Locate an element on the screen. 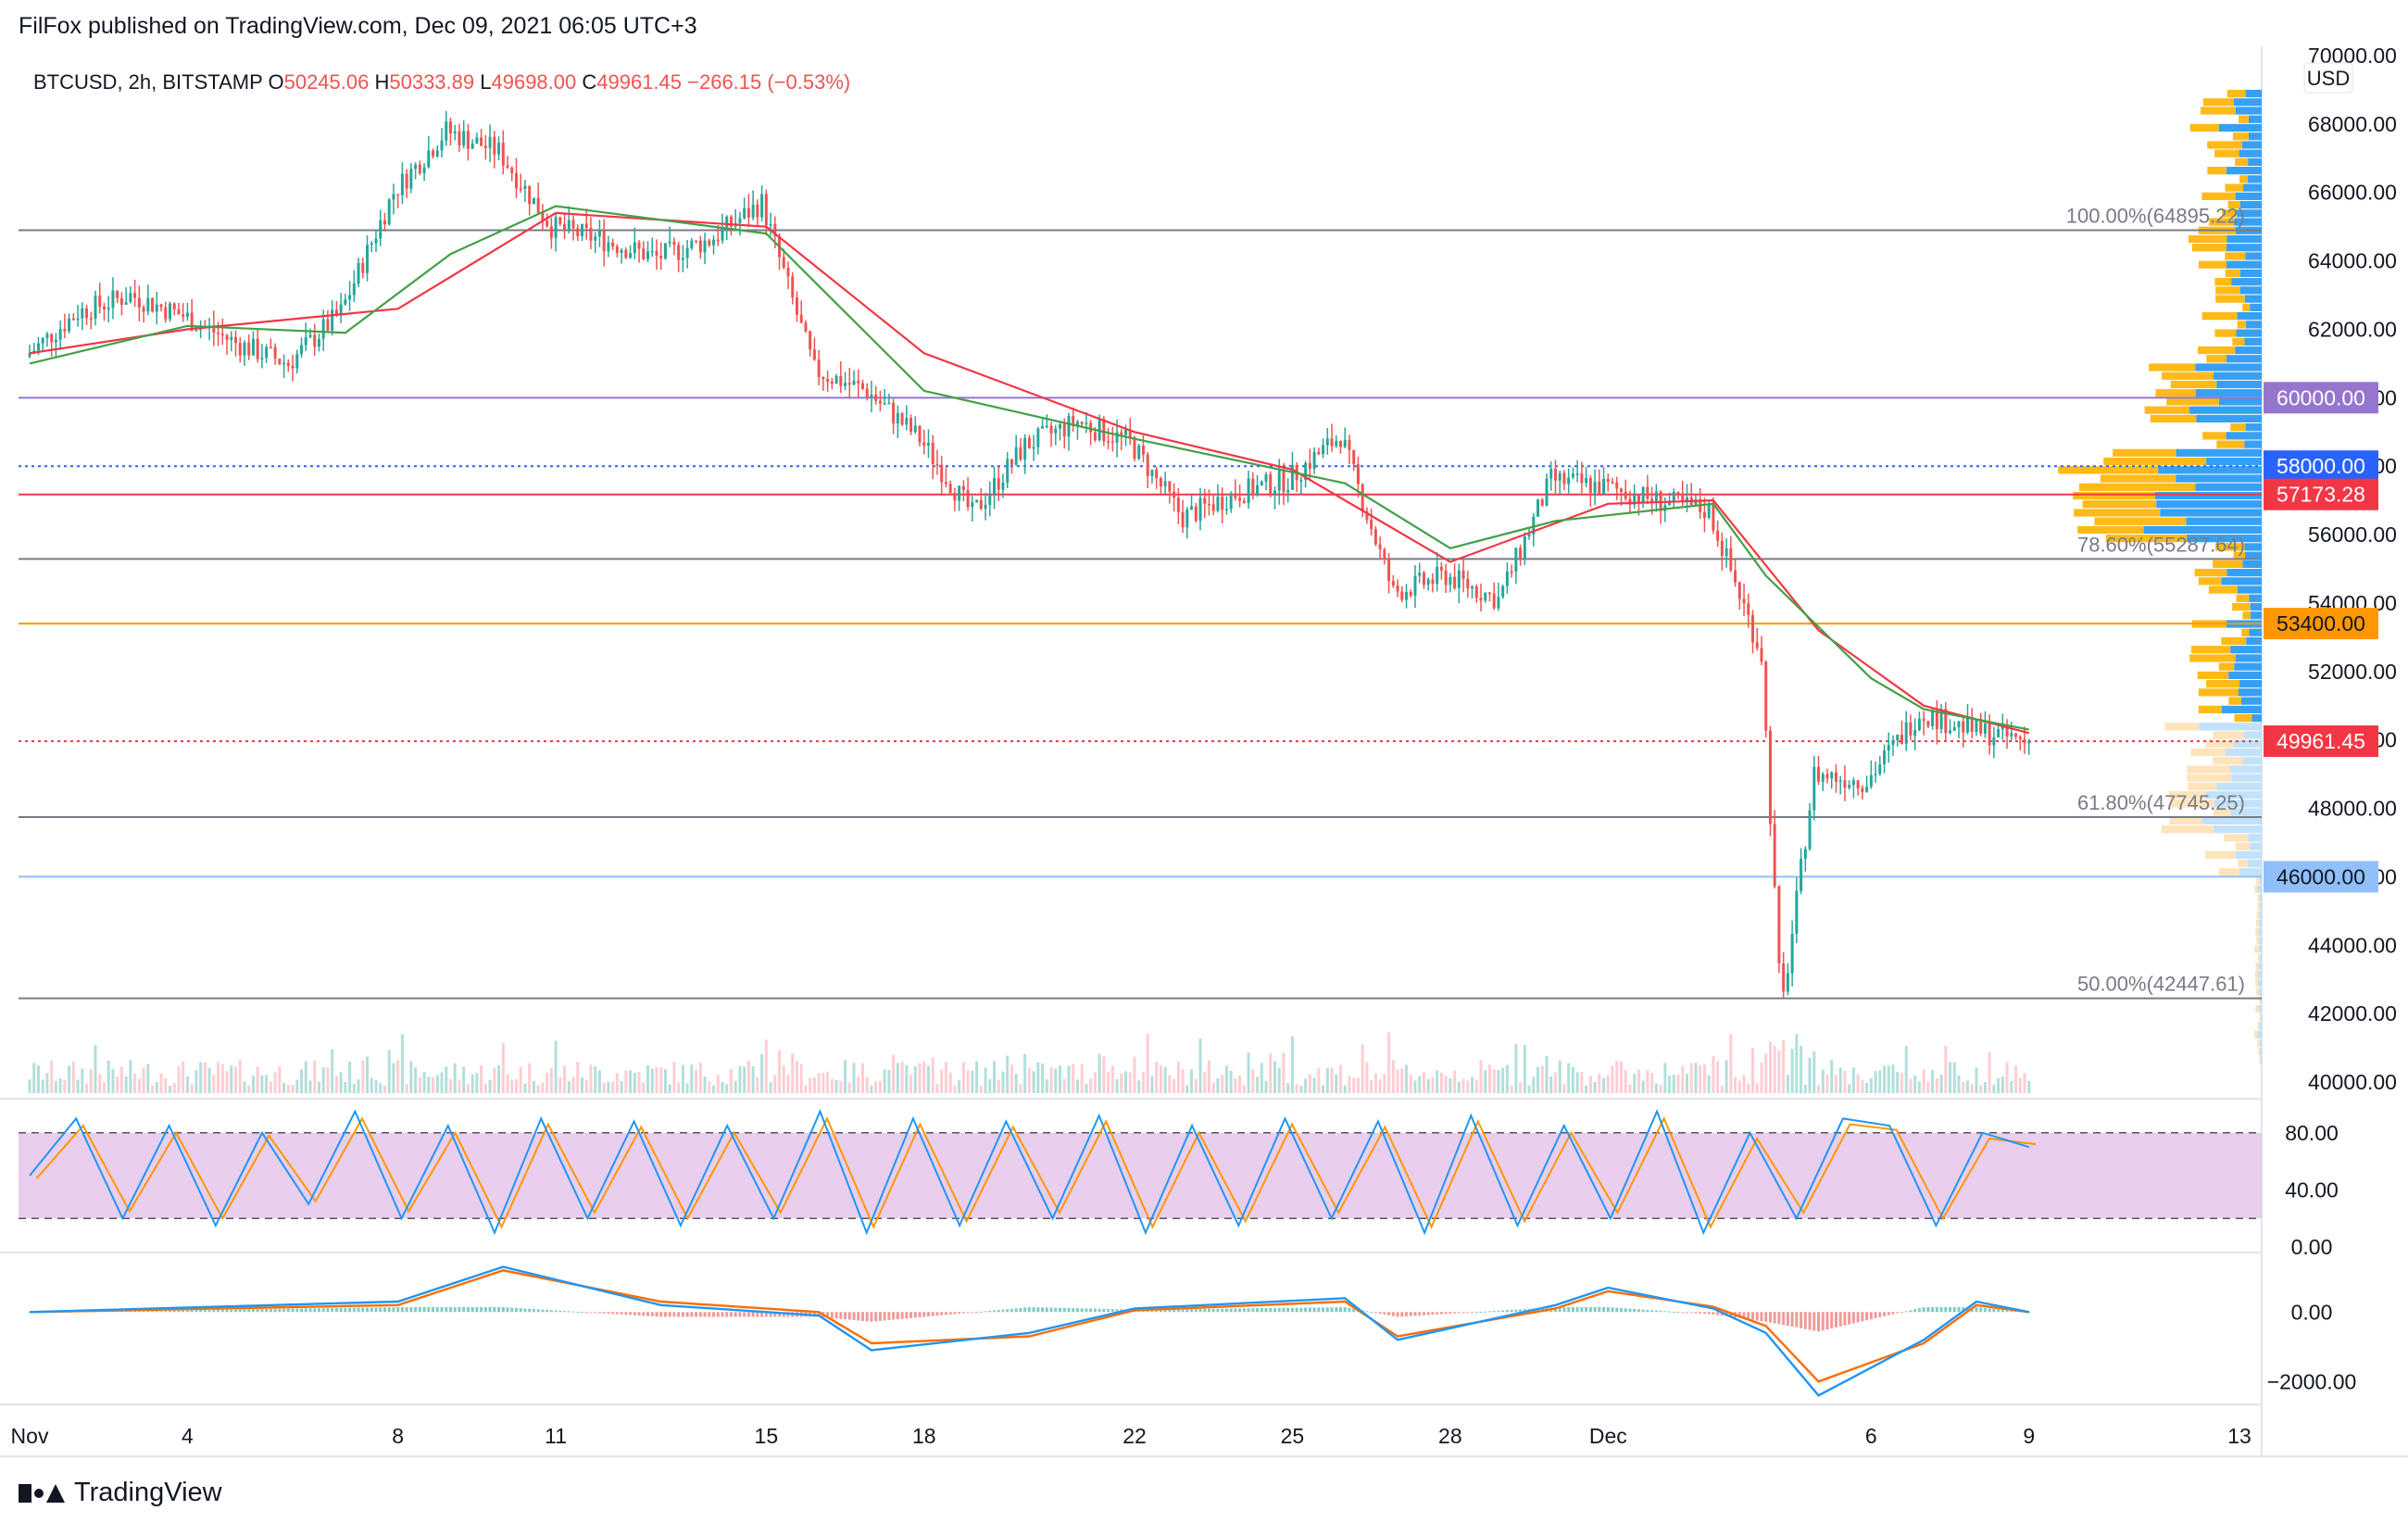 This screenshot has width=2408, height=1523. macd-pane is located at coordinates (1029, 1331).